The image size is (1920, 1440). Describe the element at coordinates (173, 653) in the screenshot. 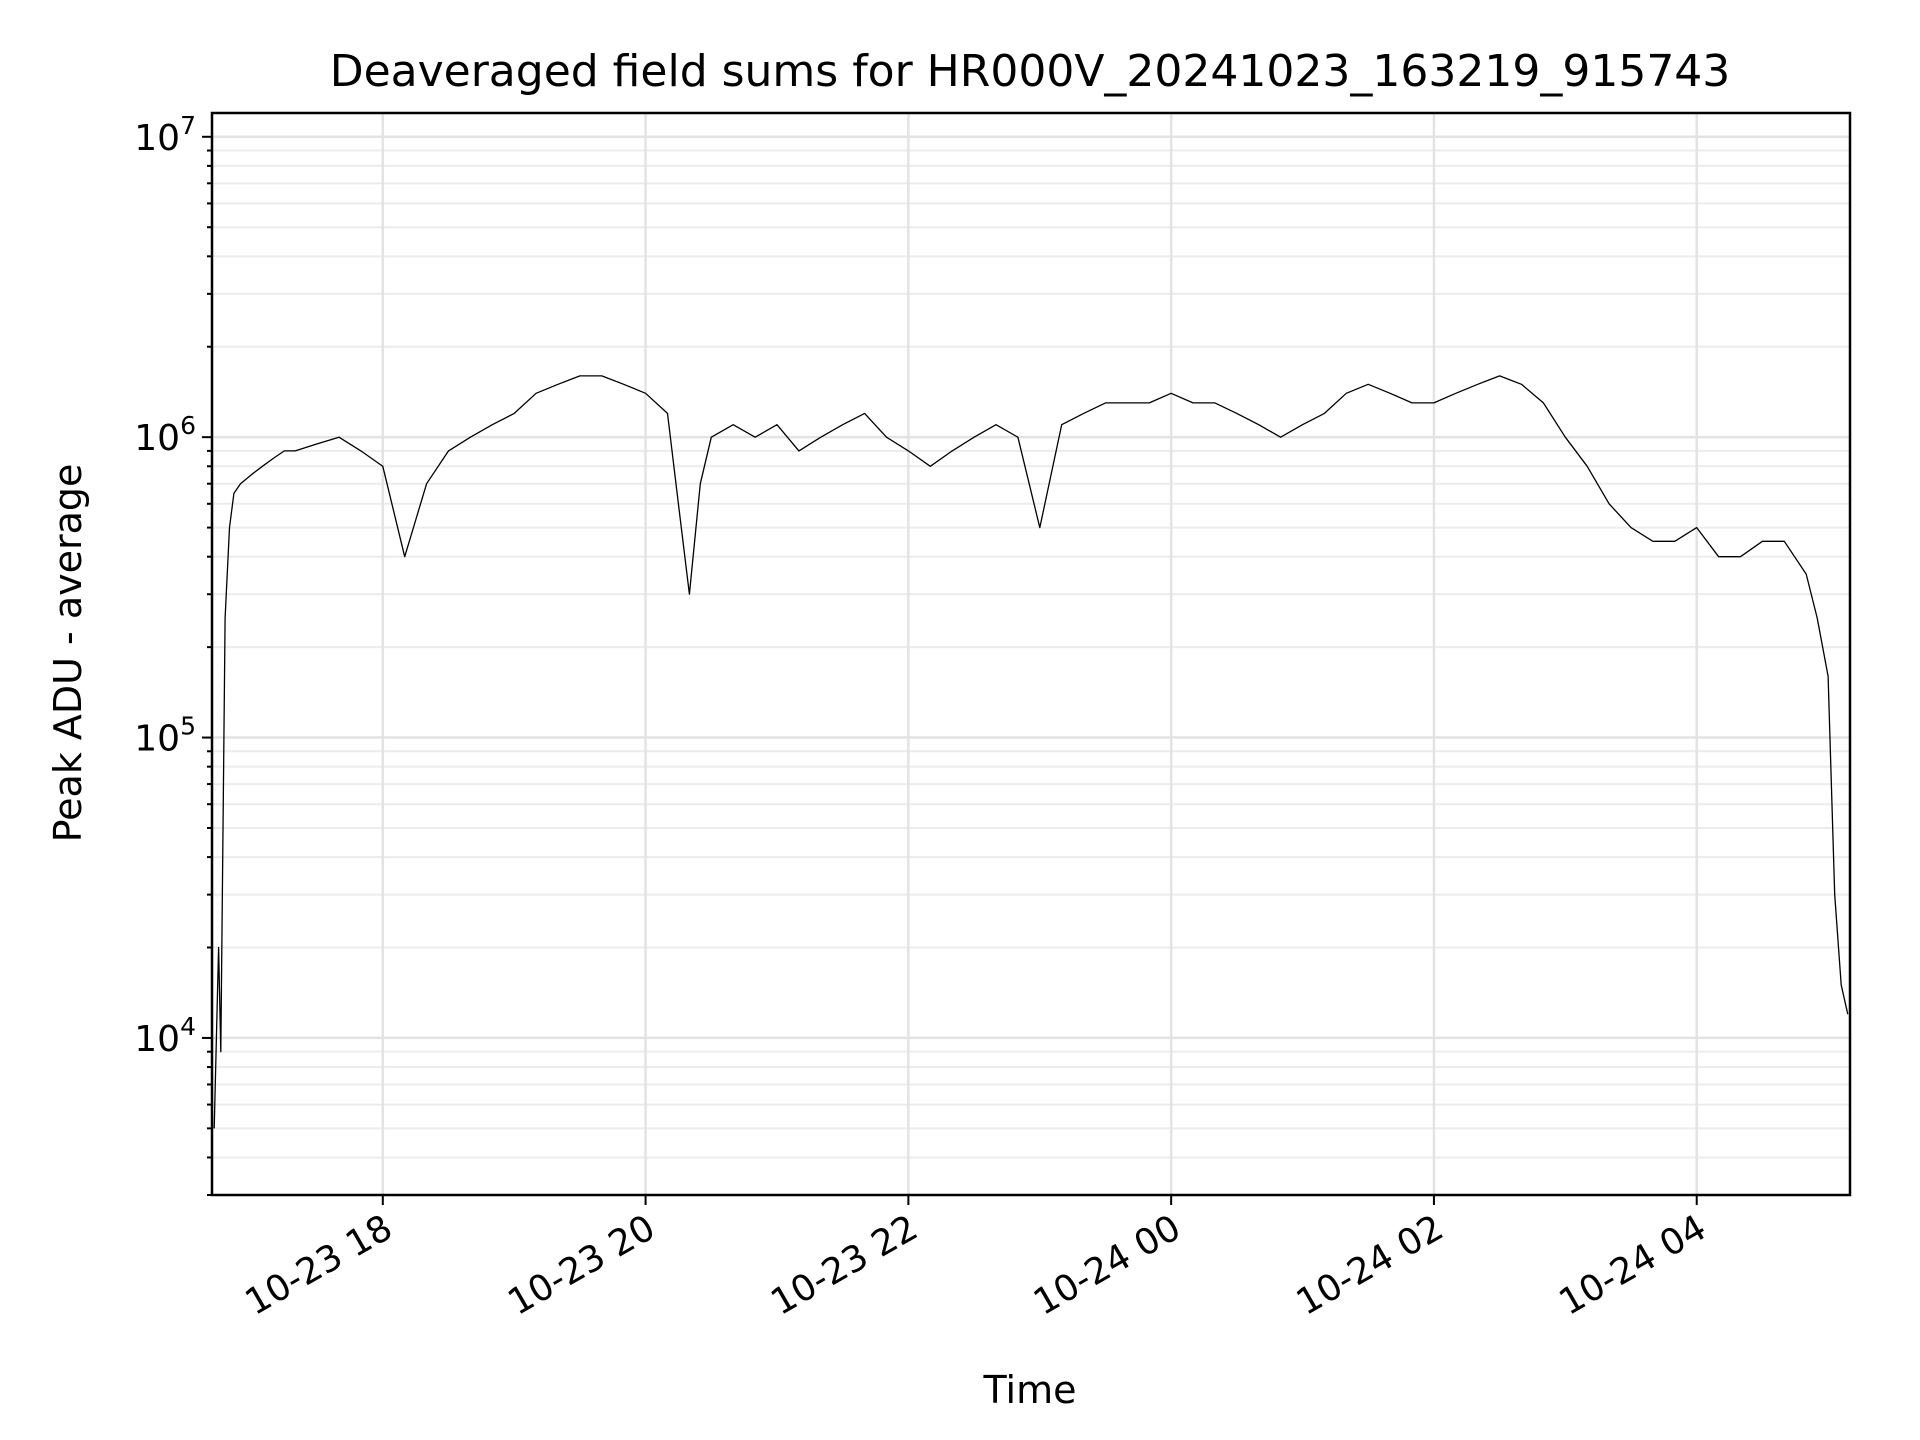

I see `y-axis: 10⁴ 10⁵ 10⁶ 10⁷` at that location.